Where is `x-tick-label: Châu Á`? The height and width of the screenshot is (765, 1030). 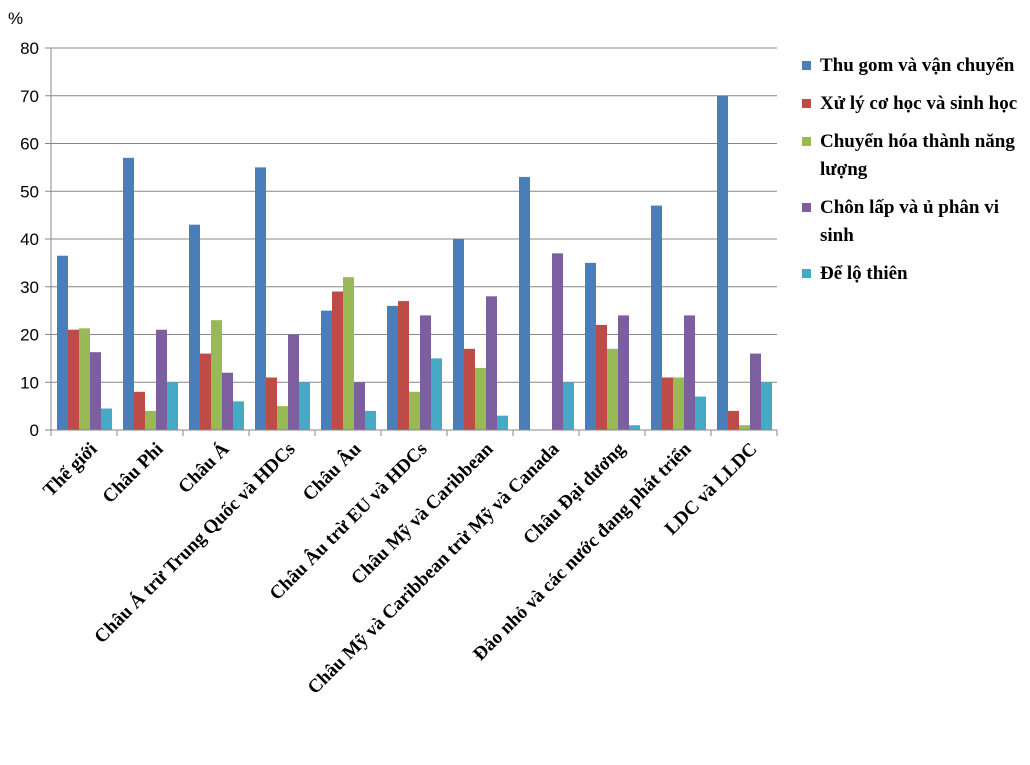 x-tick-label: Châu Á is located at coordinates (204, 468).